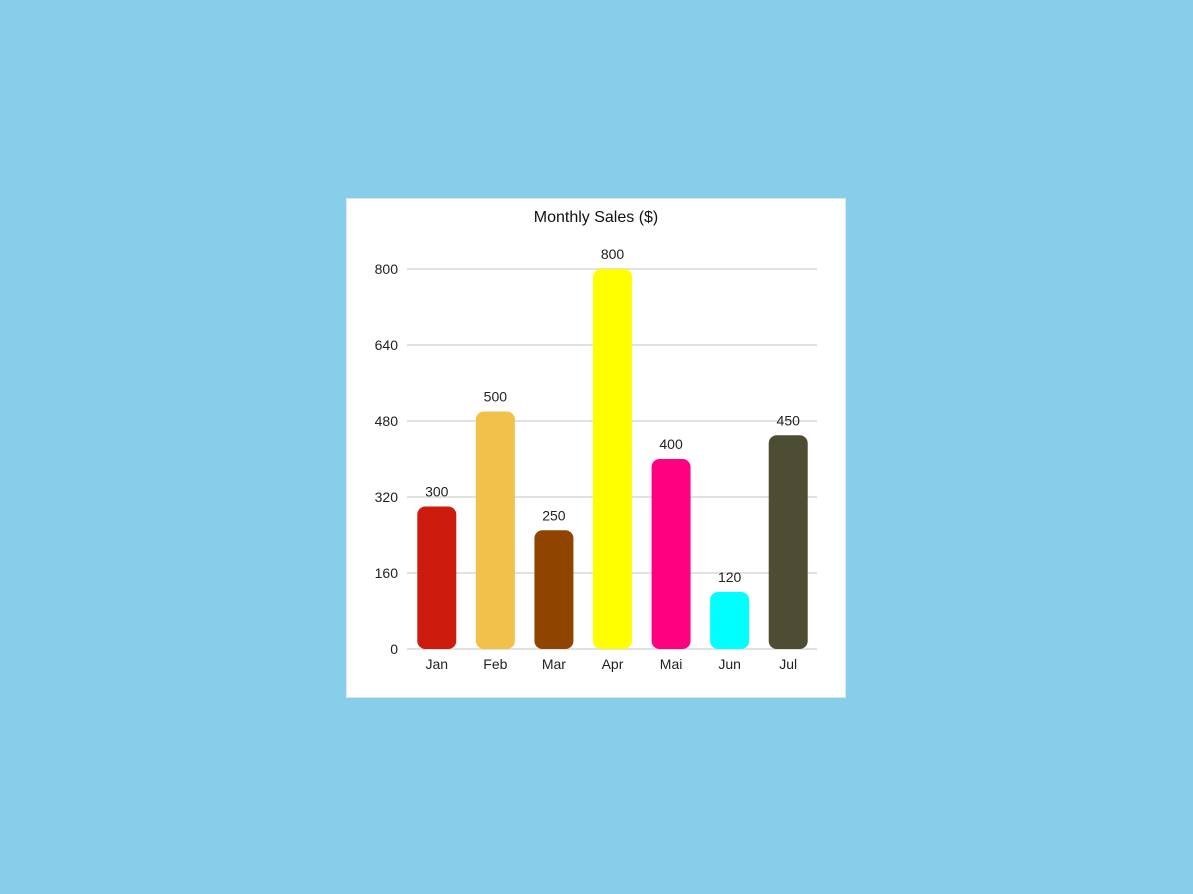  I want to click on bars, so click(612, 459).